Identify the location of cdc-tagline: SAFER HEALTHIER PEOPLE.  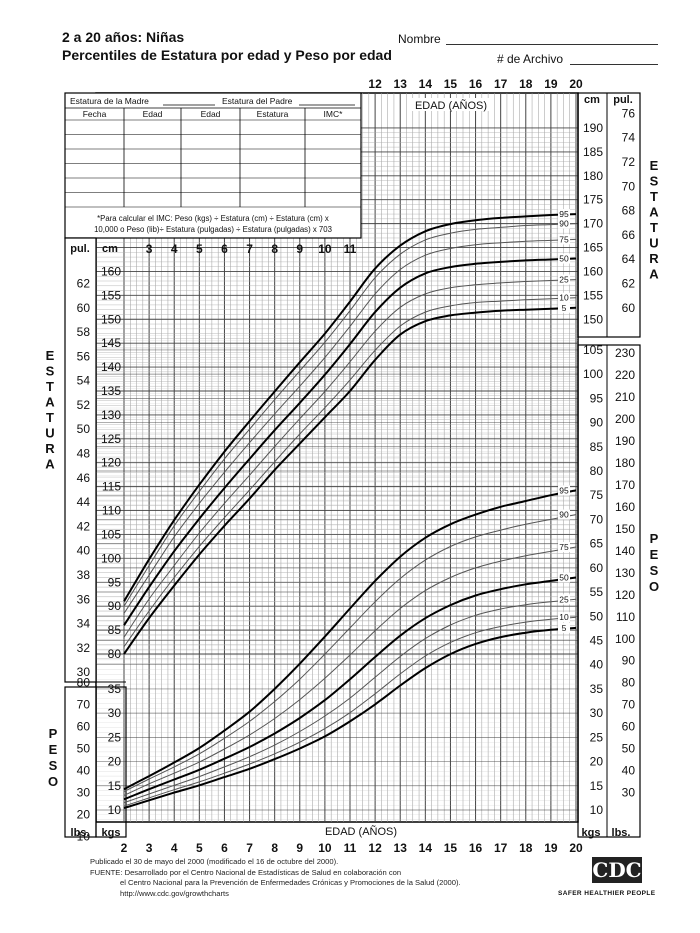
(607, 893).